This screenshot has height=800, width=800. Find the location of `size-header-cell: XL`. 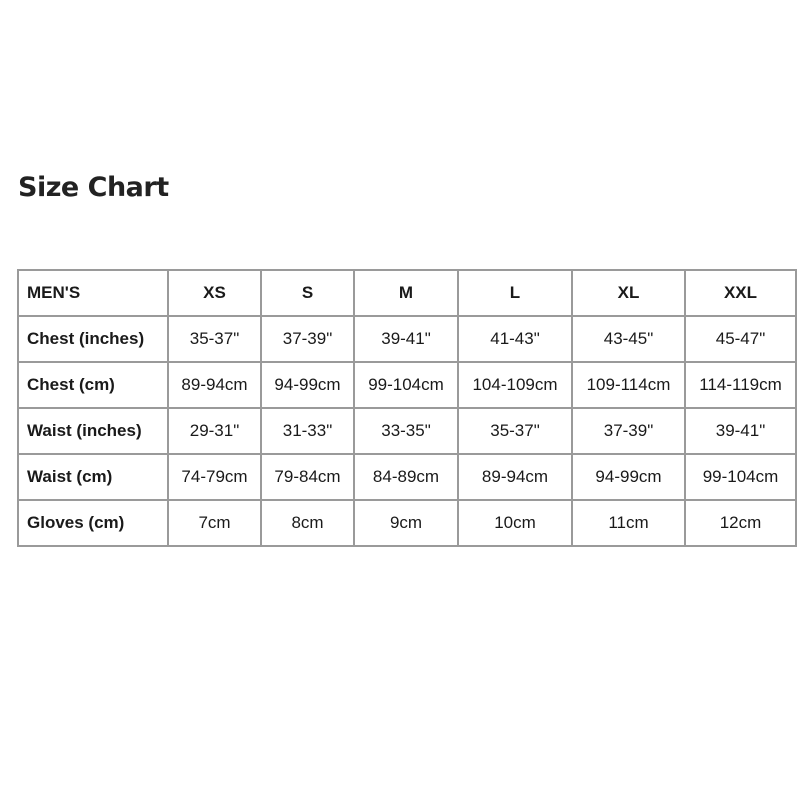

size-header-cell: XL is located at coordinates (628, 293).